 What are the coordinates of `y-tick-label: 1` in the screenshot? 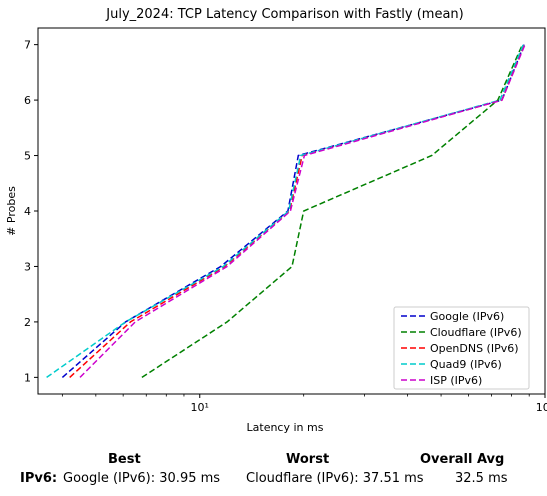 It's located at (27, 377).